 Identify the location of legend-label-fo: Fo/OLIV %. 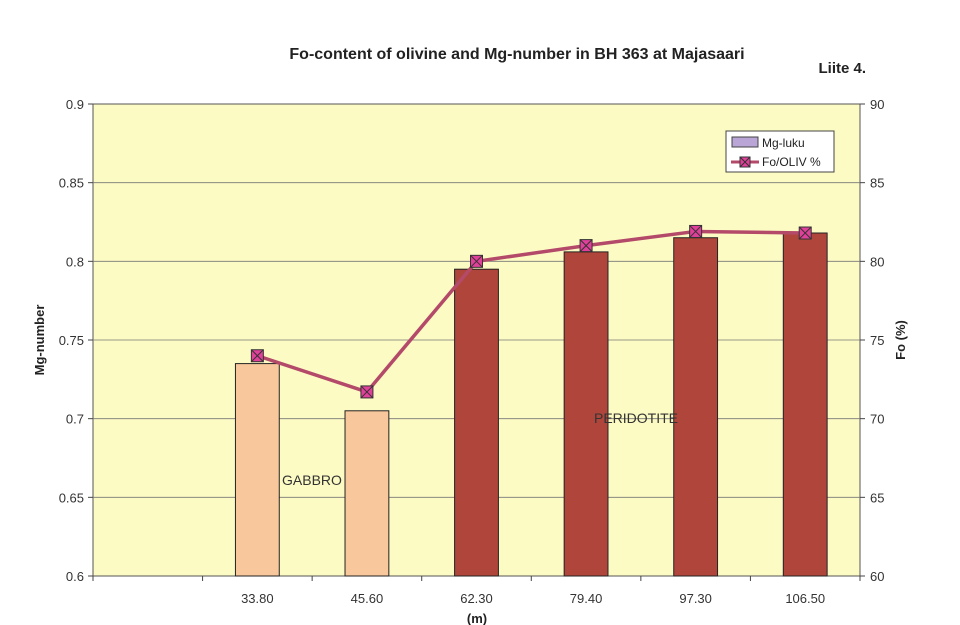
(791, 162).